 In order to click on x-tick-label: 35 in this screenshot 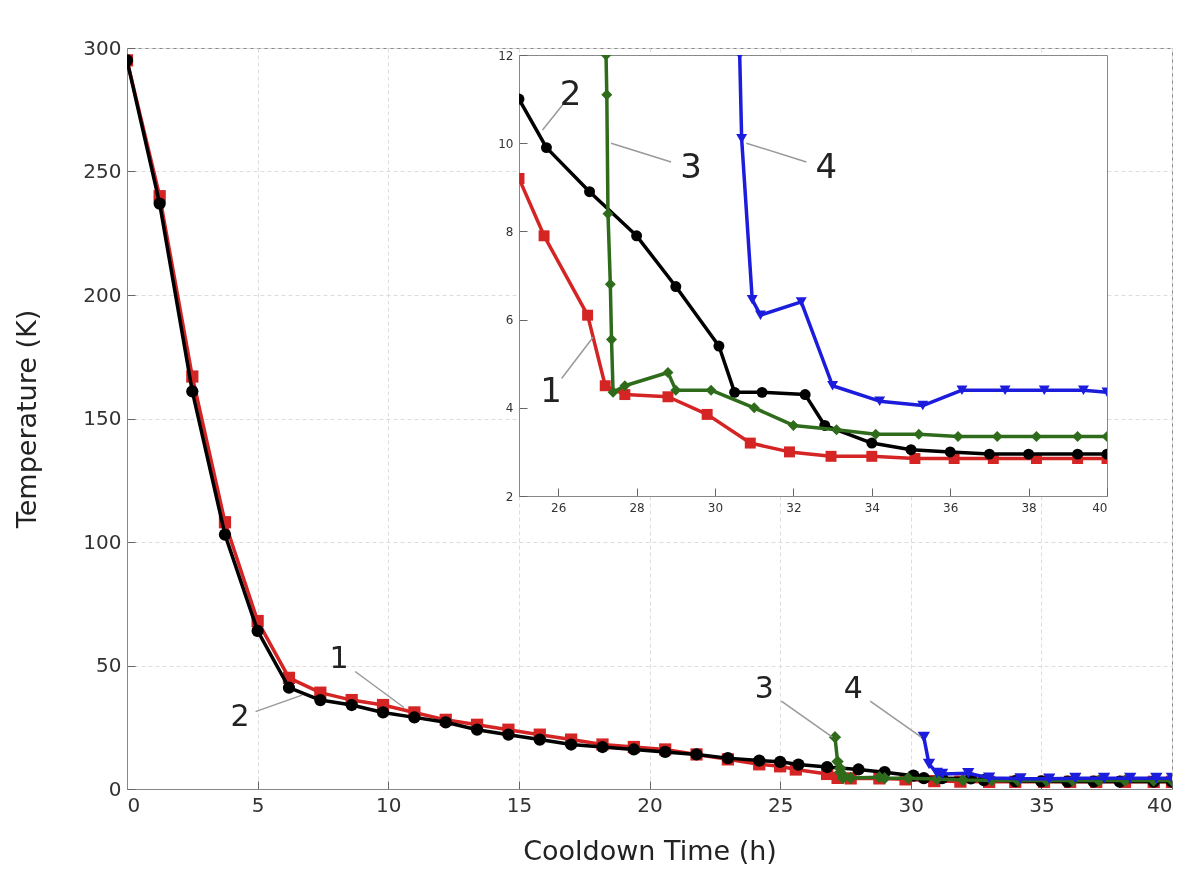, I will do `click(1042, 804)`.